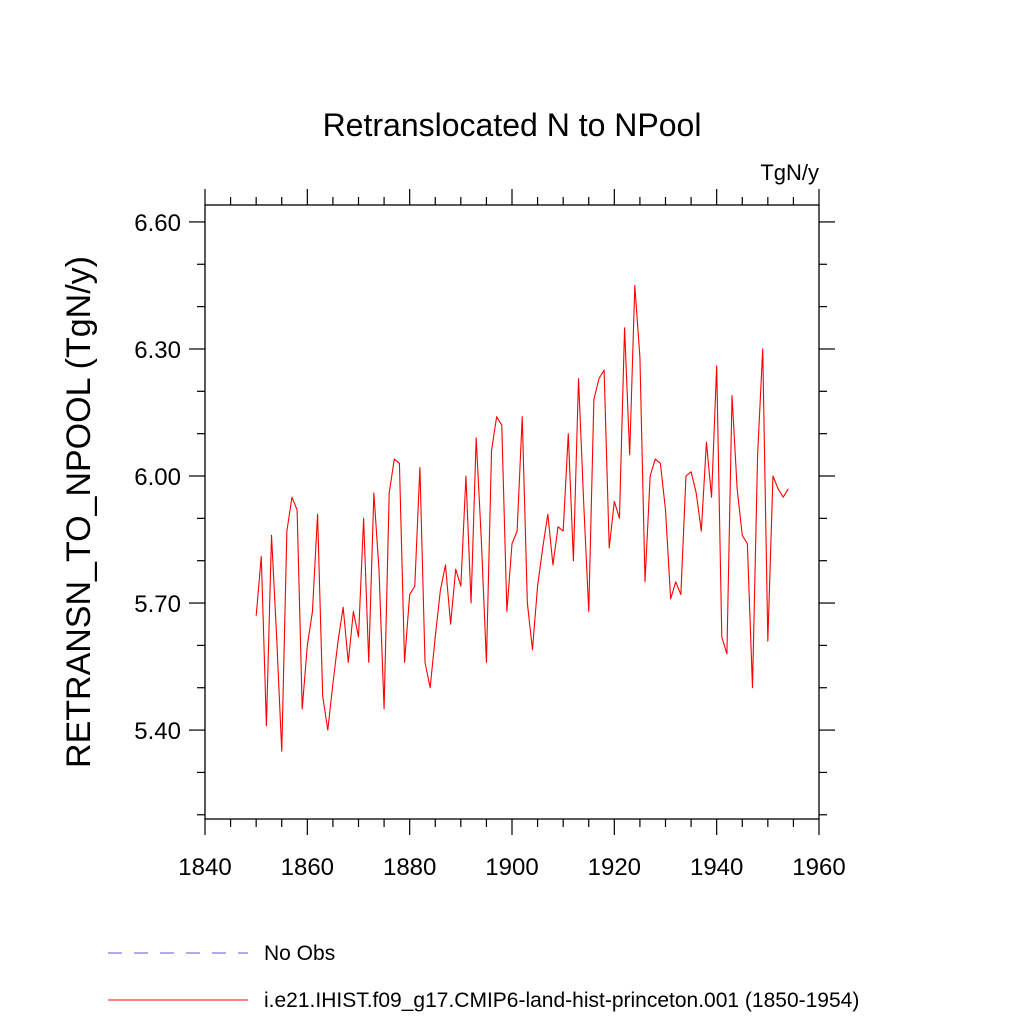 This screenshot has width=1024, height=1024. Describe the element at coordinates (716, 867) in the screenshot. I see `x-tick-label: 1940` at that location.